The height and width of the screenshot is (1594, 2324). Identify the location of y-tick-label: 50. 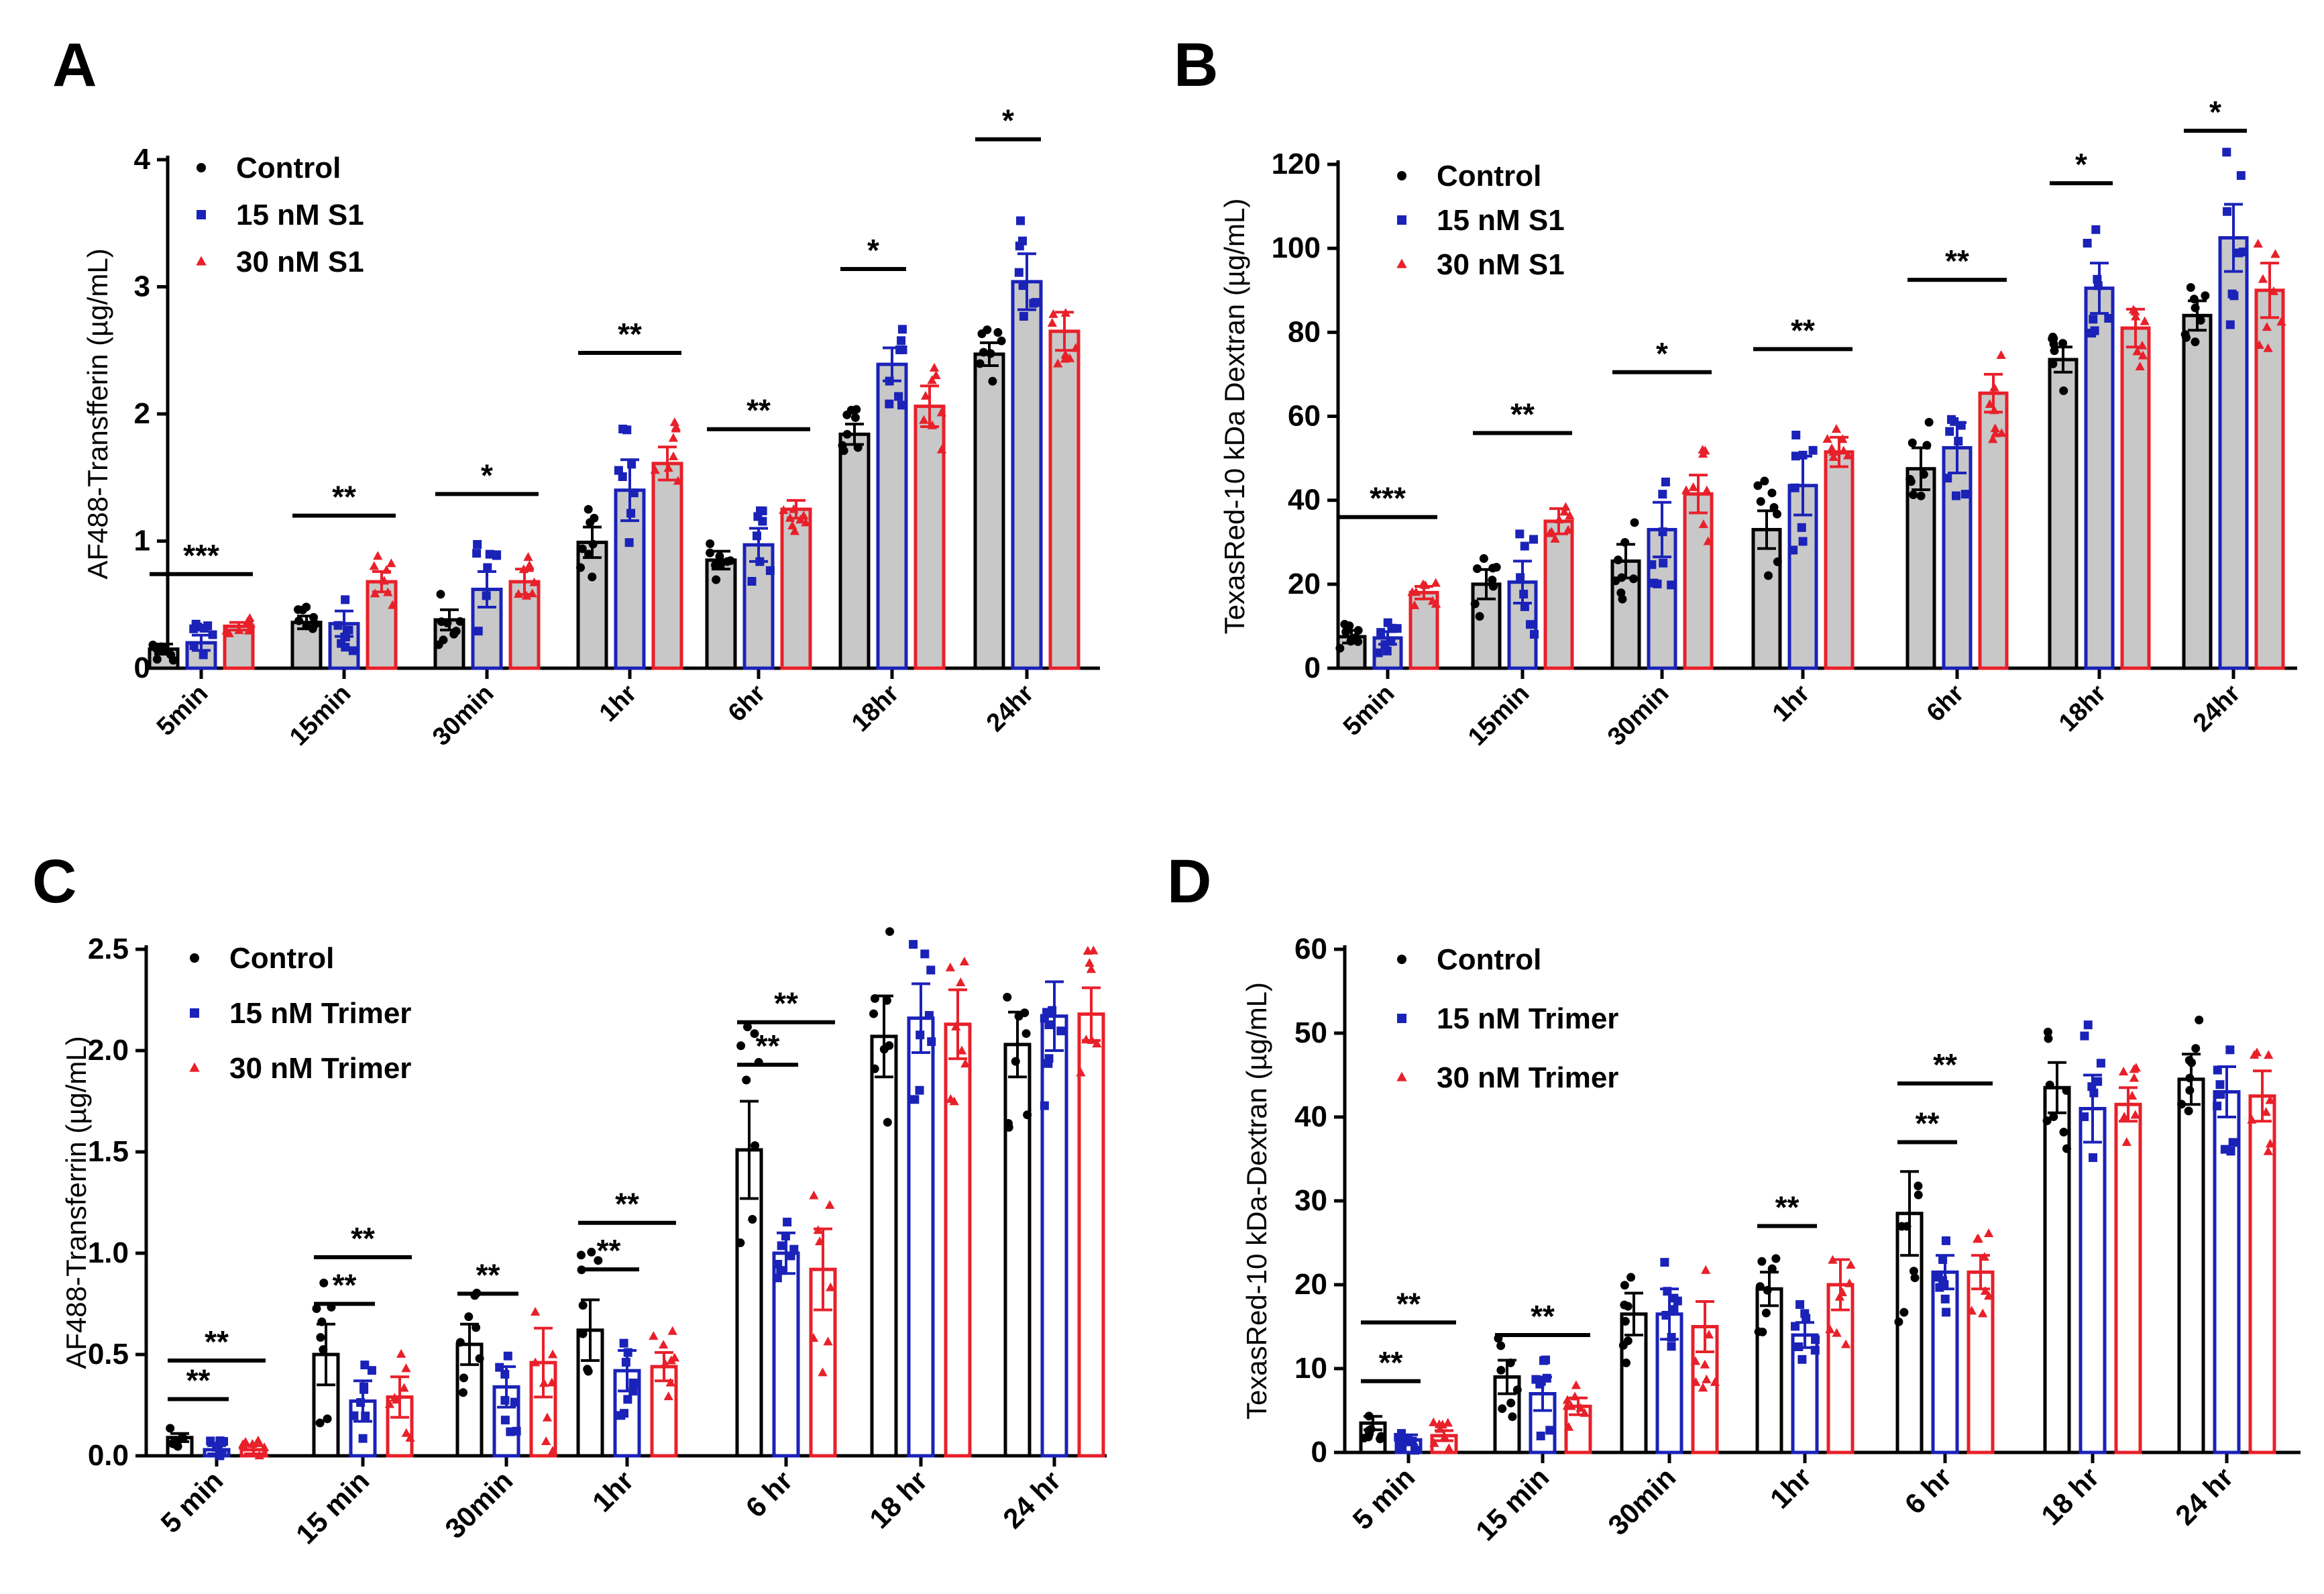
(1310, 1032).